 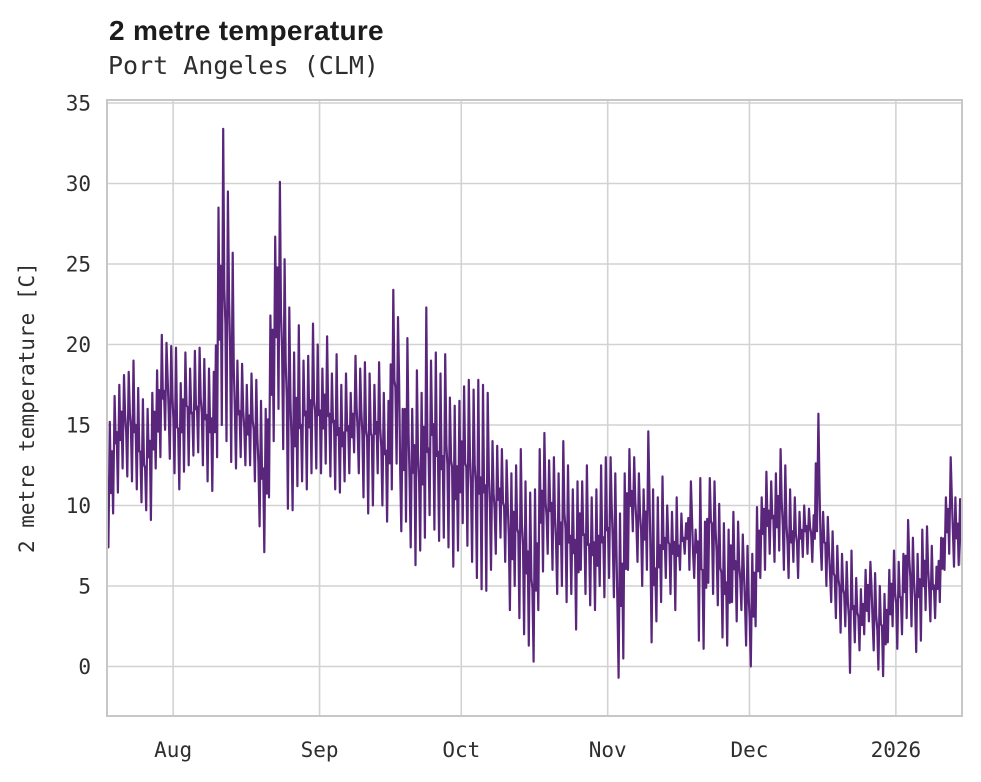 What do you see at coordinates (320, 750) in the screenshot?
I see `x-tick-label: Sep` at bounding box center [320, 750].